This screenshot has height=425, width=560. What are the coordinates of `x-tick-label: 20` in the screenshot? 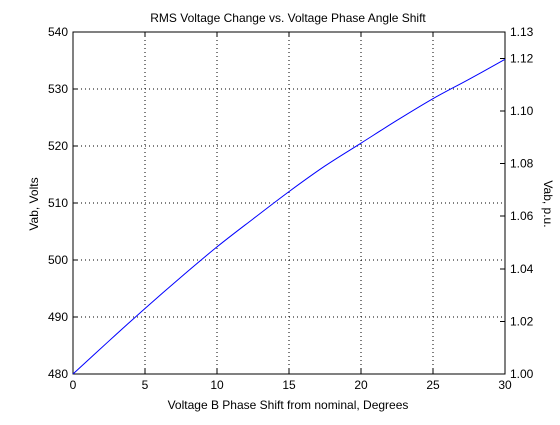 It's located at (361, 385).